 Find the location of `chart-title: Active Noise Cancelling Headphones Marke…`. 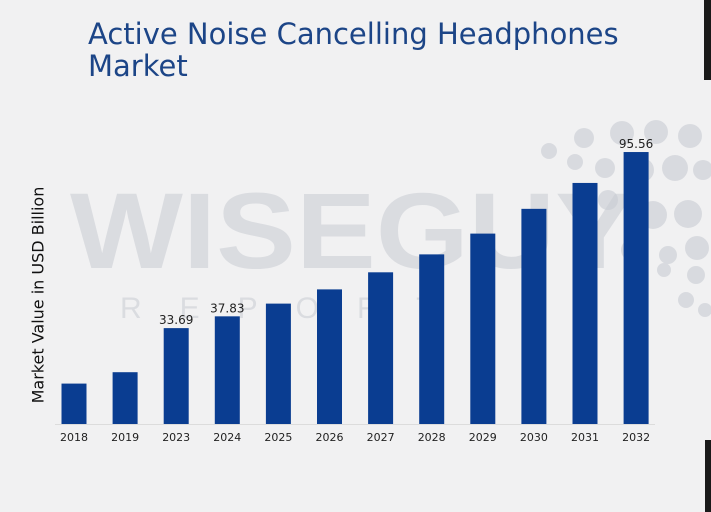

chart-title: Active Noise Cancelling Headphones Marke… is located at coordinates (353, 50).